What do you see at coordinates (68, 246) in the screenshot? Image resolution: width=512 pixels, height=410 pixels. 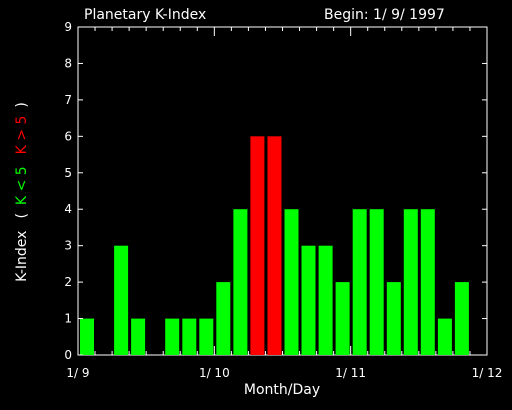 I see `y-tick-label: 3` at bounding box center [68, 246].